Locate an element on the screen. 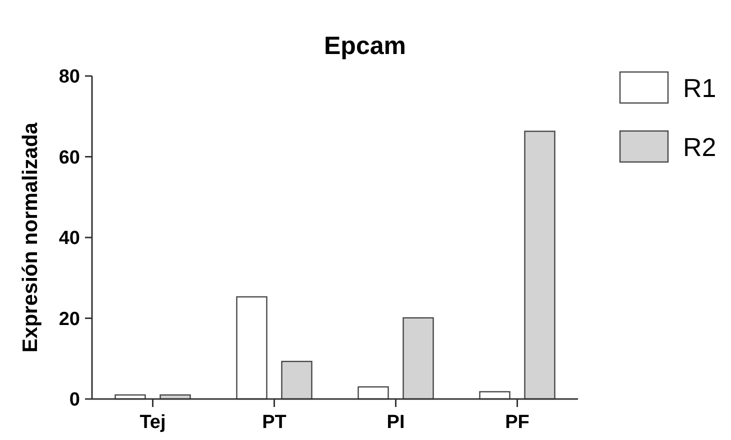 This screenshot has height=440, width=731. chart-title: Epcam is located at coordinates (365, 46).